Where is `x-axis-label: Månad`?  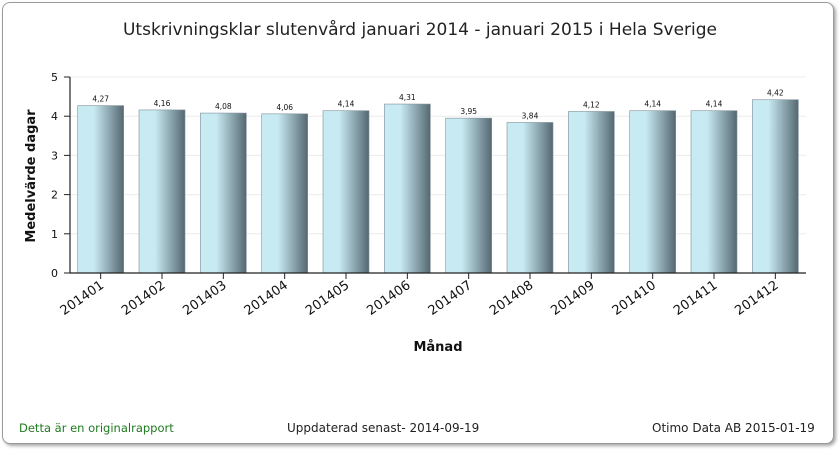 x-axis-label: Månad is located at coordinates (437, 347).